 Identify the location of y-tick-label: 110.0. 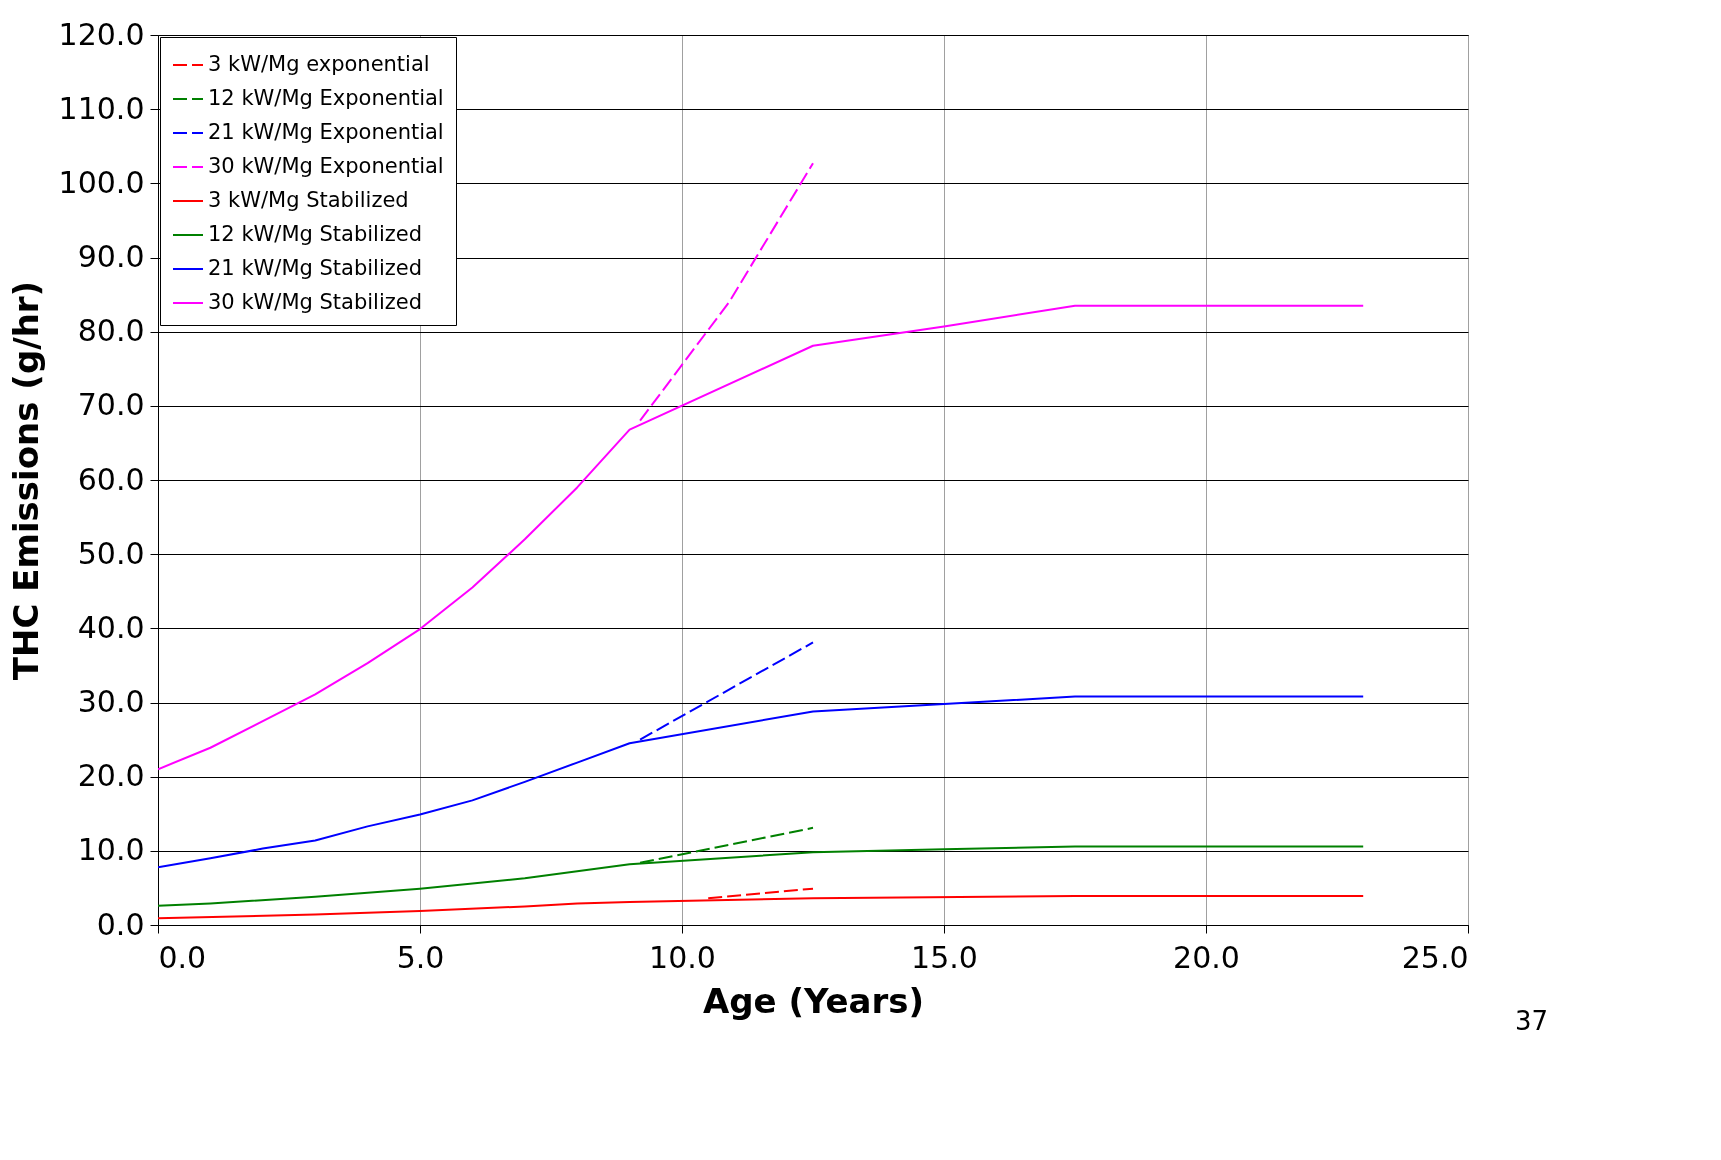
(101, 108).